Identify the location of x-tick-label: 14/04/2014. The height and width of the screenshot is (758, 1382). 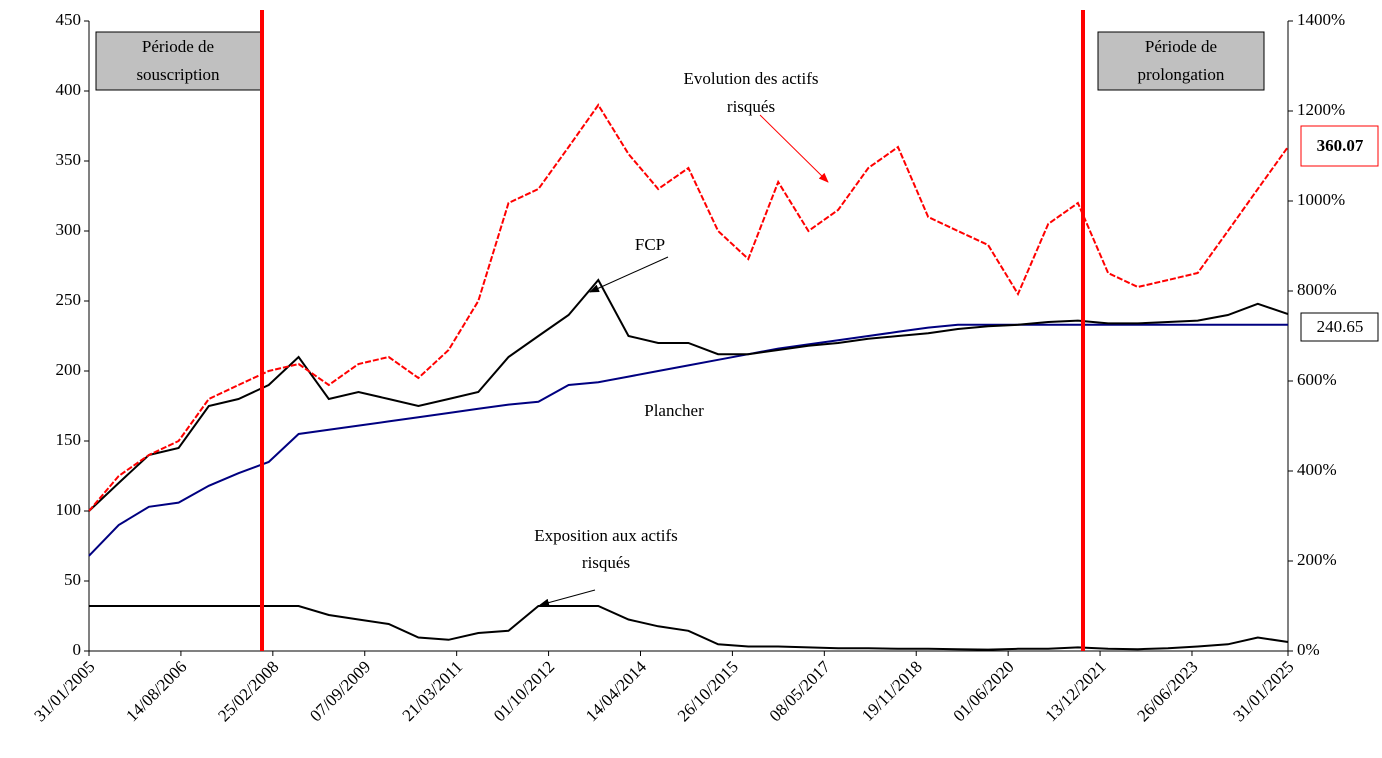
(616, 691).